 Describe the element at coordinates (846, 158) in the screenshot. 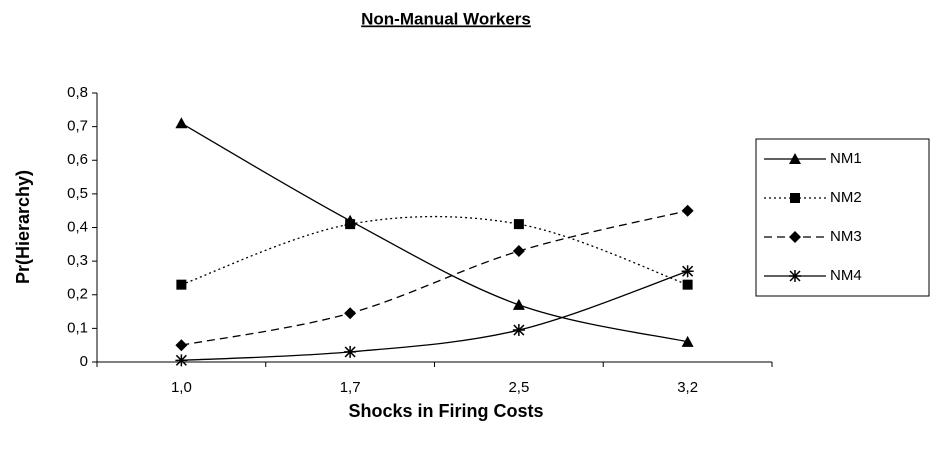

I see `legend-label: NM1` at that location.